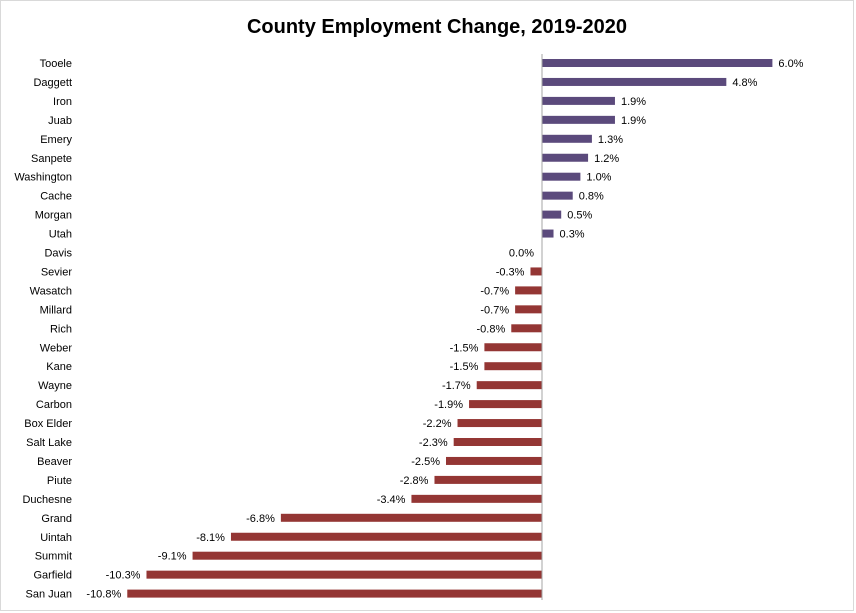  What do you see at coordinates (579, 216) in the screenshot?
I see `data-label: 0.5%` at bounding box center [579, 216].